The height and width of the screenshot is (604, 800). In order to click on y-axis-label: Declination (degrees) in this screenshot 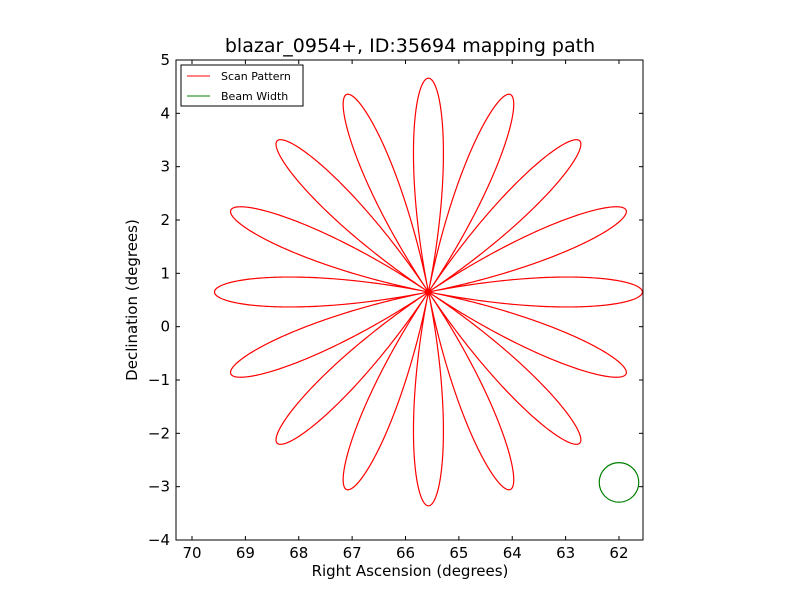, I will do `click(132, 300)`.